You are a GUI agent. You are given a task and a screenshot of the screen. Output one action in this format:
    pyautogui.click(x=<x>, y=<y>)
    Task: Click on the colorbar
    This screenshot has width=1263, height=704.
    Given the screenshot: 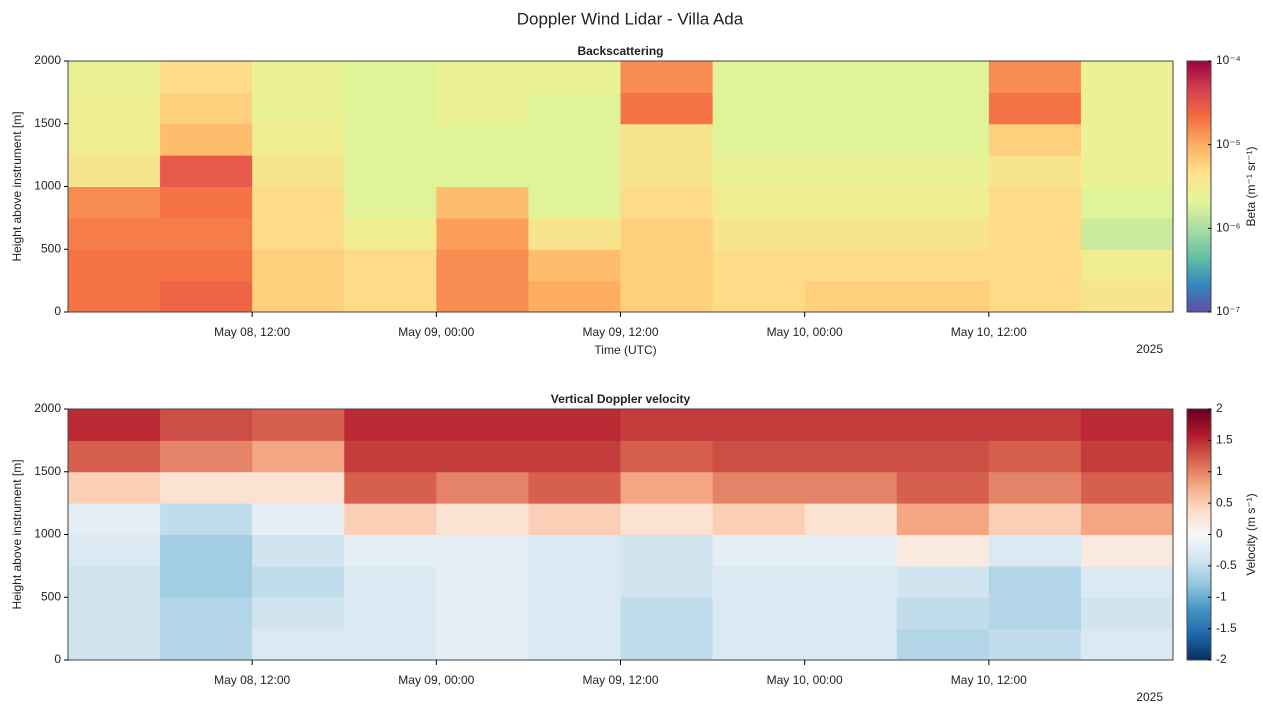 What is the action you would take?
    pyautogui.click(x=1199, y=534)
    